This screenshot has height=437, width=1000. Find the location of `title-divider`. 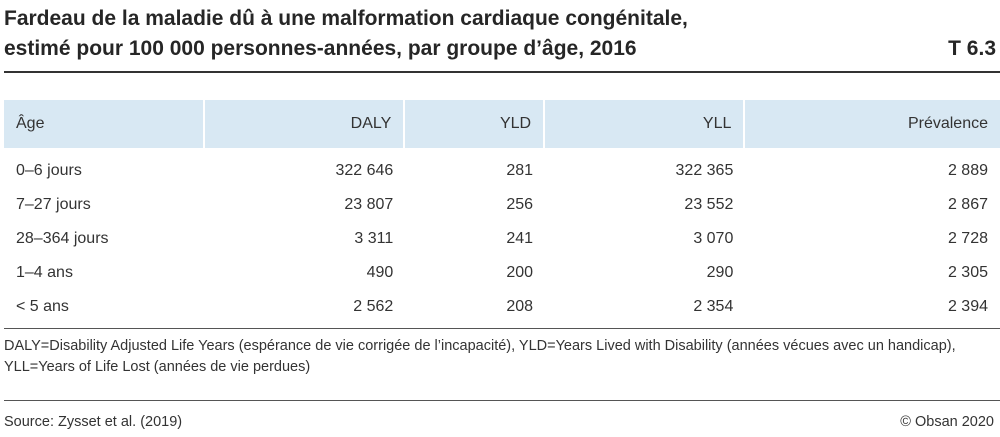

title-divider is located at coordinates (502, 72).